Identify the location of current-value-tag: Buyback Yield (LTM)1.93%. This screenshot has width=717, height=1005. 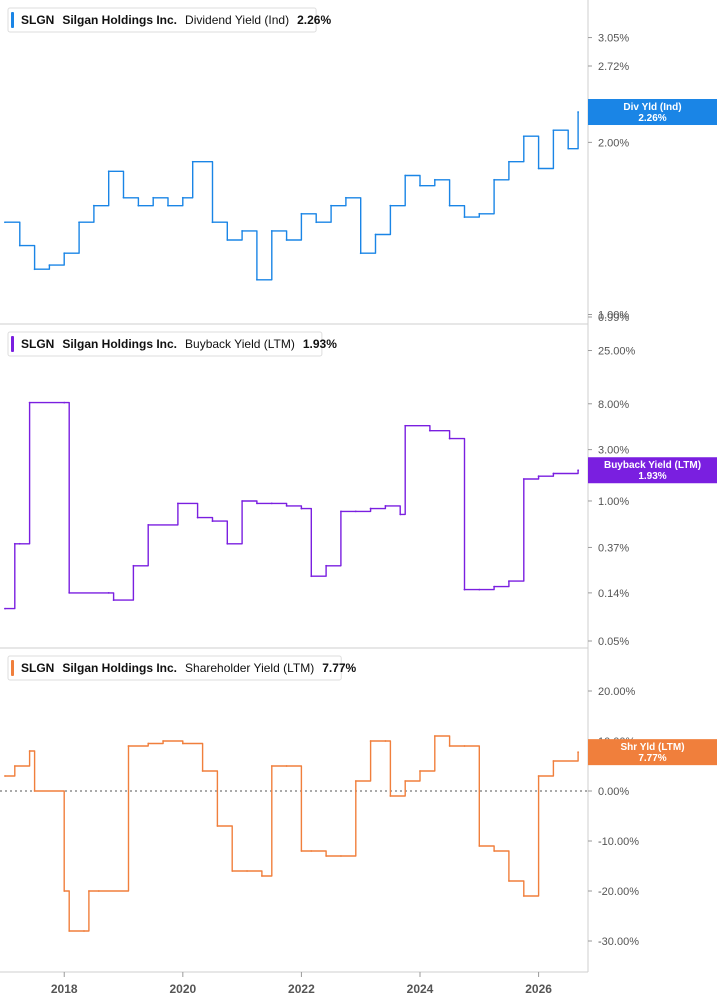
(652, 470).